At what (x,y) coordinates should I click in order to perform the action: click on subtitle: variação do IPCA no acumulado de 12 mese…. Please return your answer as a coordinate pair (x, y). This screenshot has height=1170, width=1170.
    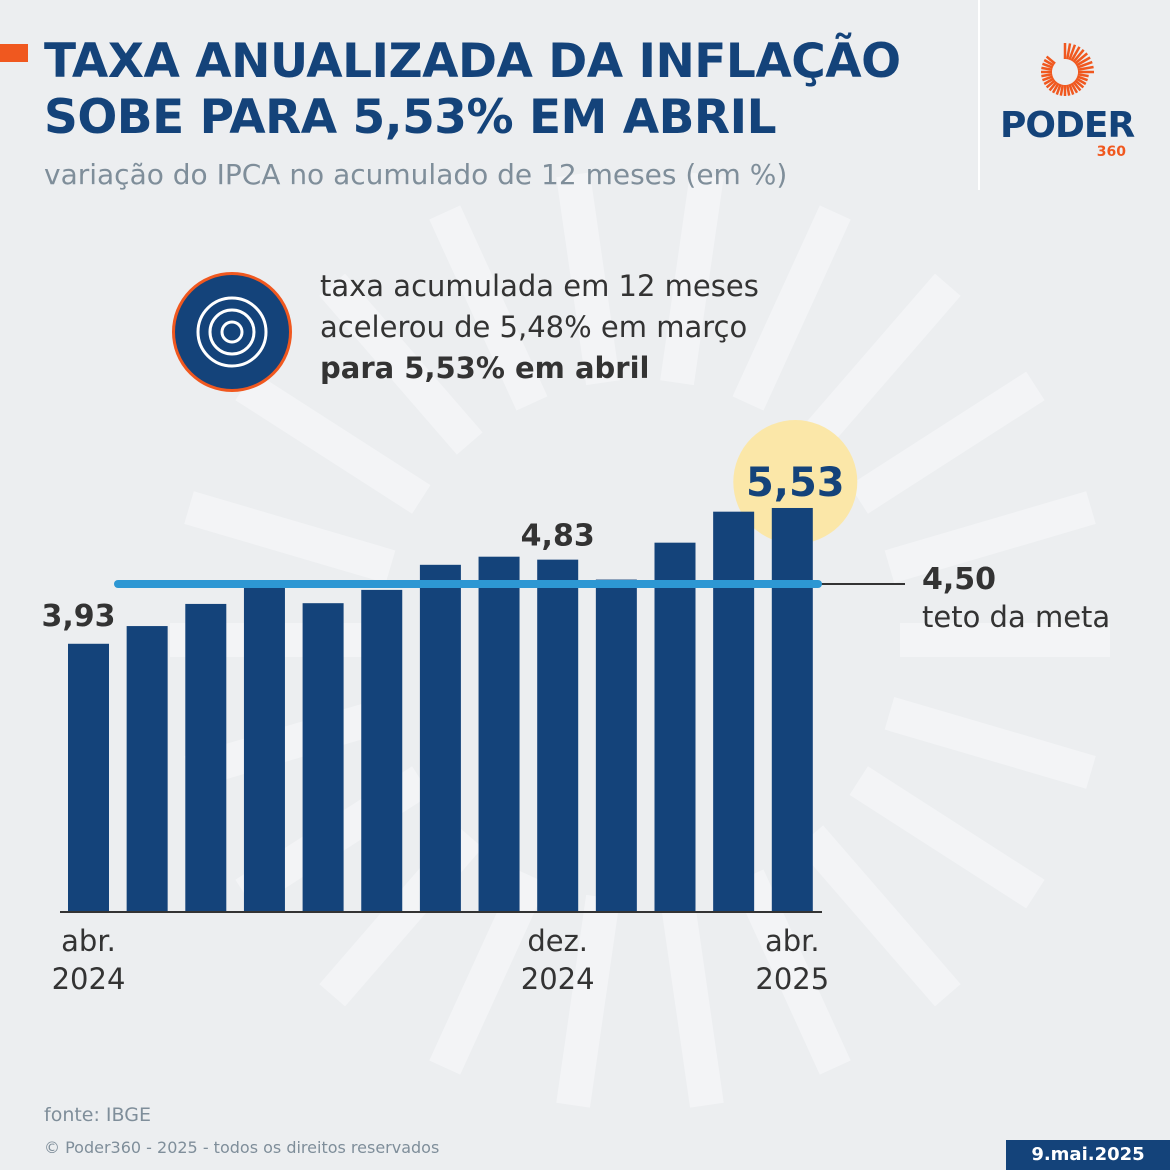
    Looking at the image, I should click on (416, 174).